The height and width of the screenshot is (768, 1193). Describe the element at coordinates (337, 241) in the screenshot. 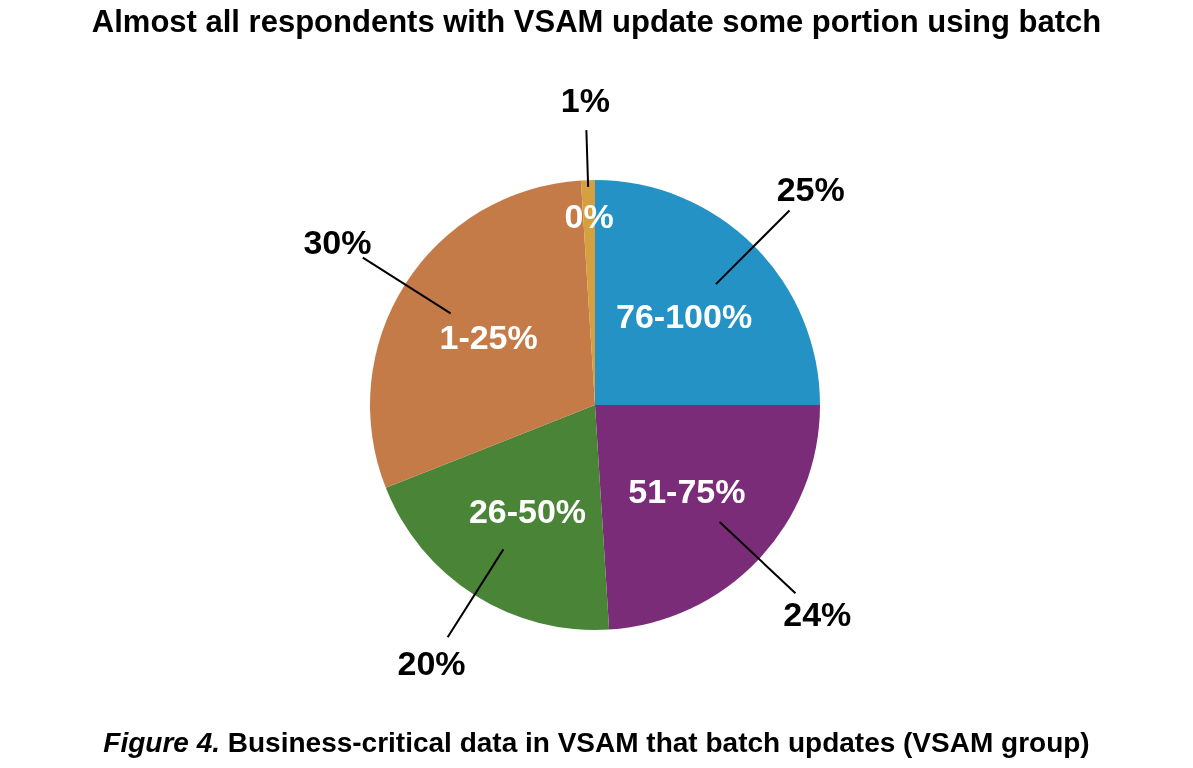

I see `data-label: 30%` at that location.